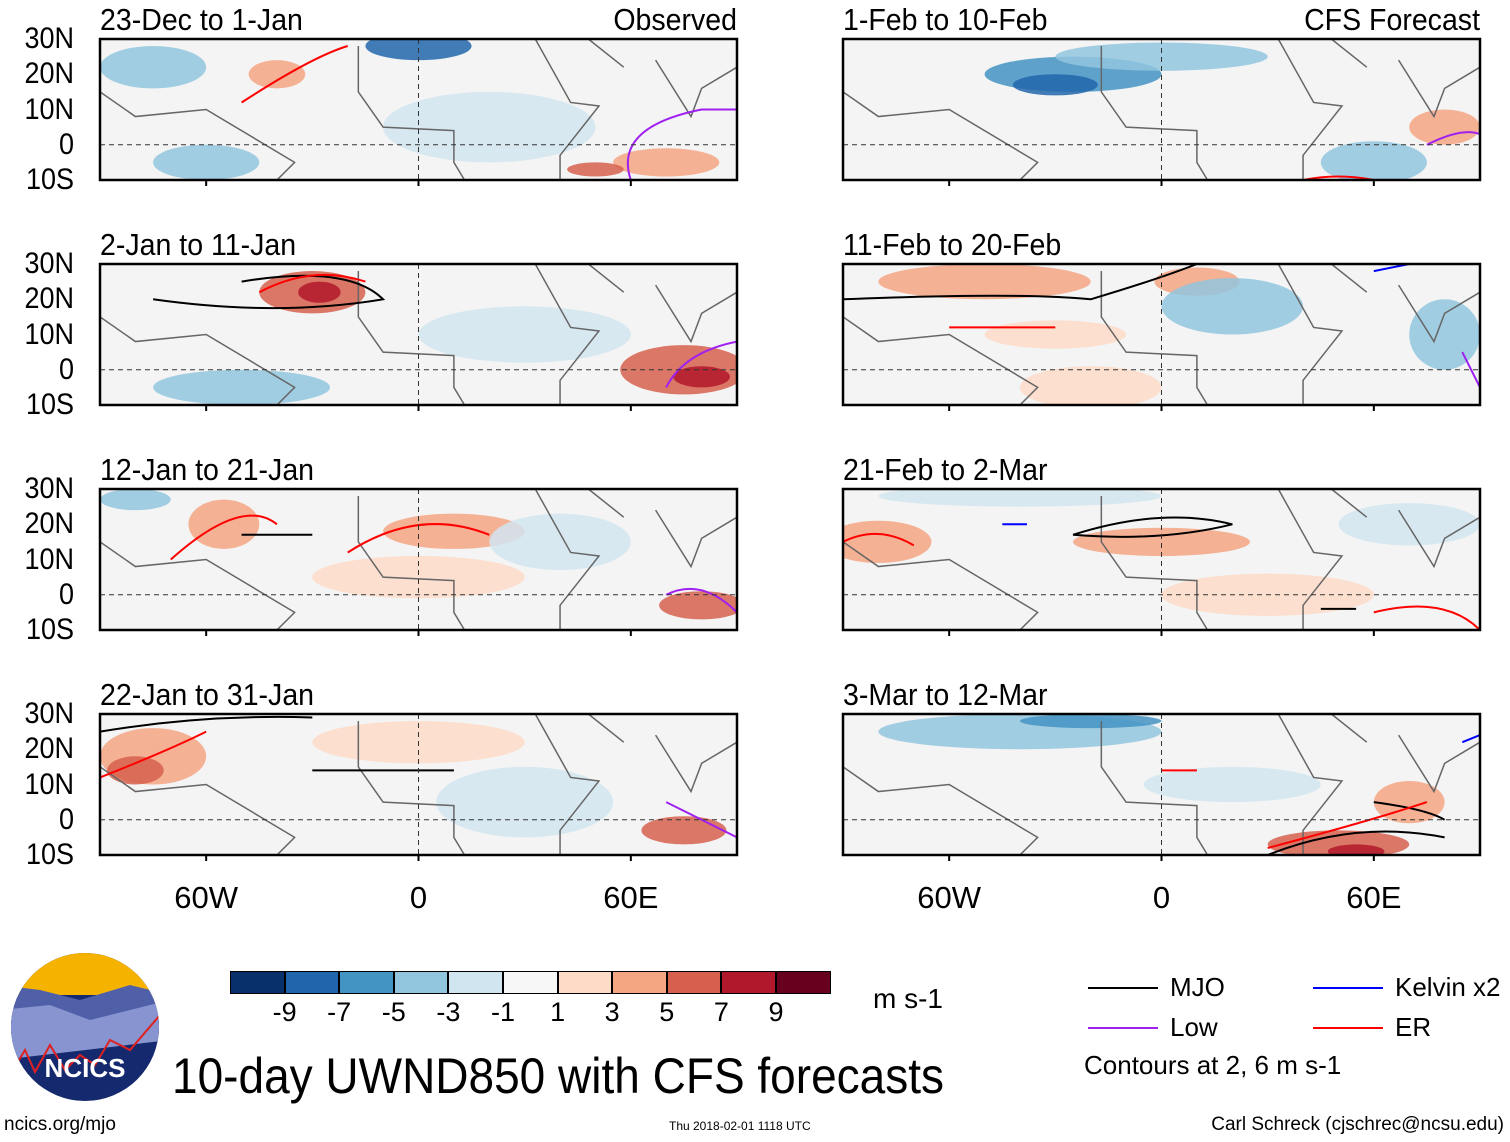 This screenshot has width=1510, height=1142. I want to click on legend-label: Kelvin x2, so click(1448, 987).